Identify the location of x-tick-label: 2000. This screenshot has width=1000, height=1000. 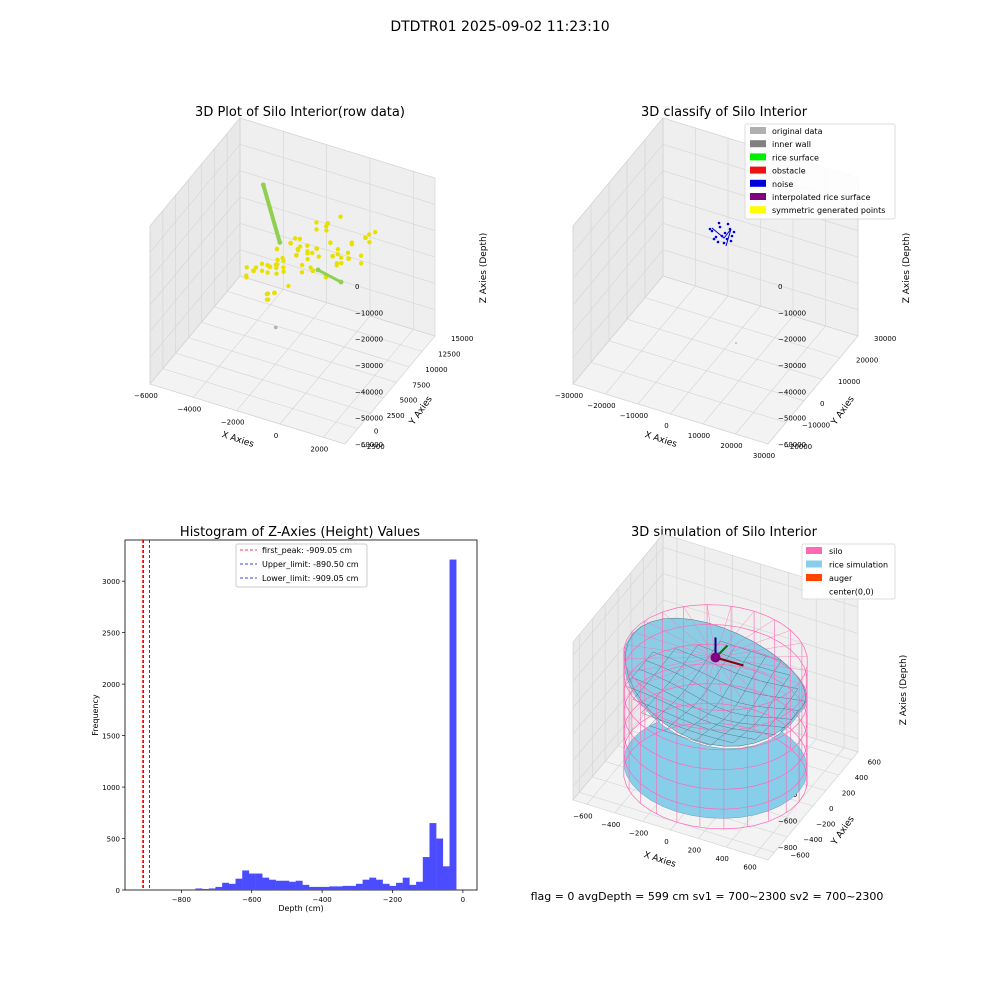
(319, 449).